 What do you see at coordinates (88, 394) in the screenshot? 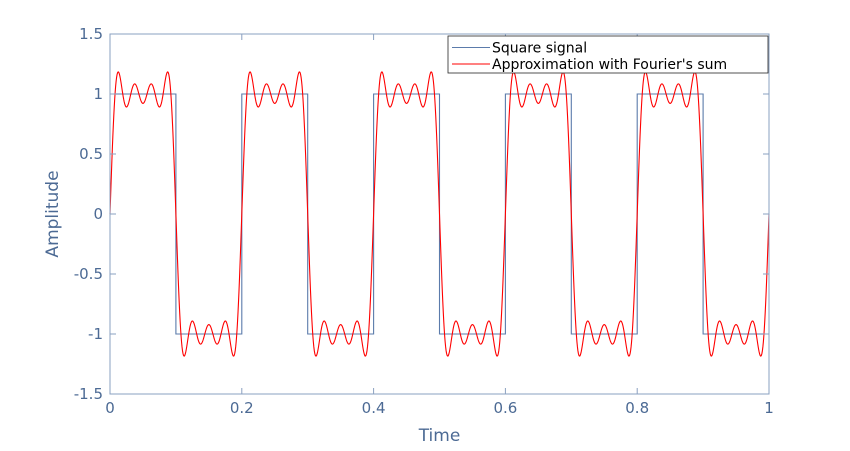
I see `y-tick-label: -1.5` at bounding box center [88, 394].